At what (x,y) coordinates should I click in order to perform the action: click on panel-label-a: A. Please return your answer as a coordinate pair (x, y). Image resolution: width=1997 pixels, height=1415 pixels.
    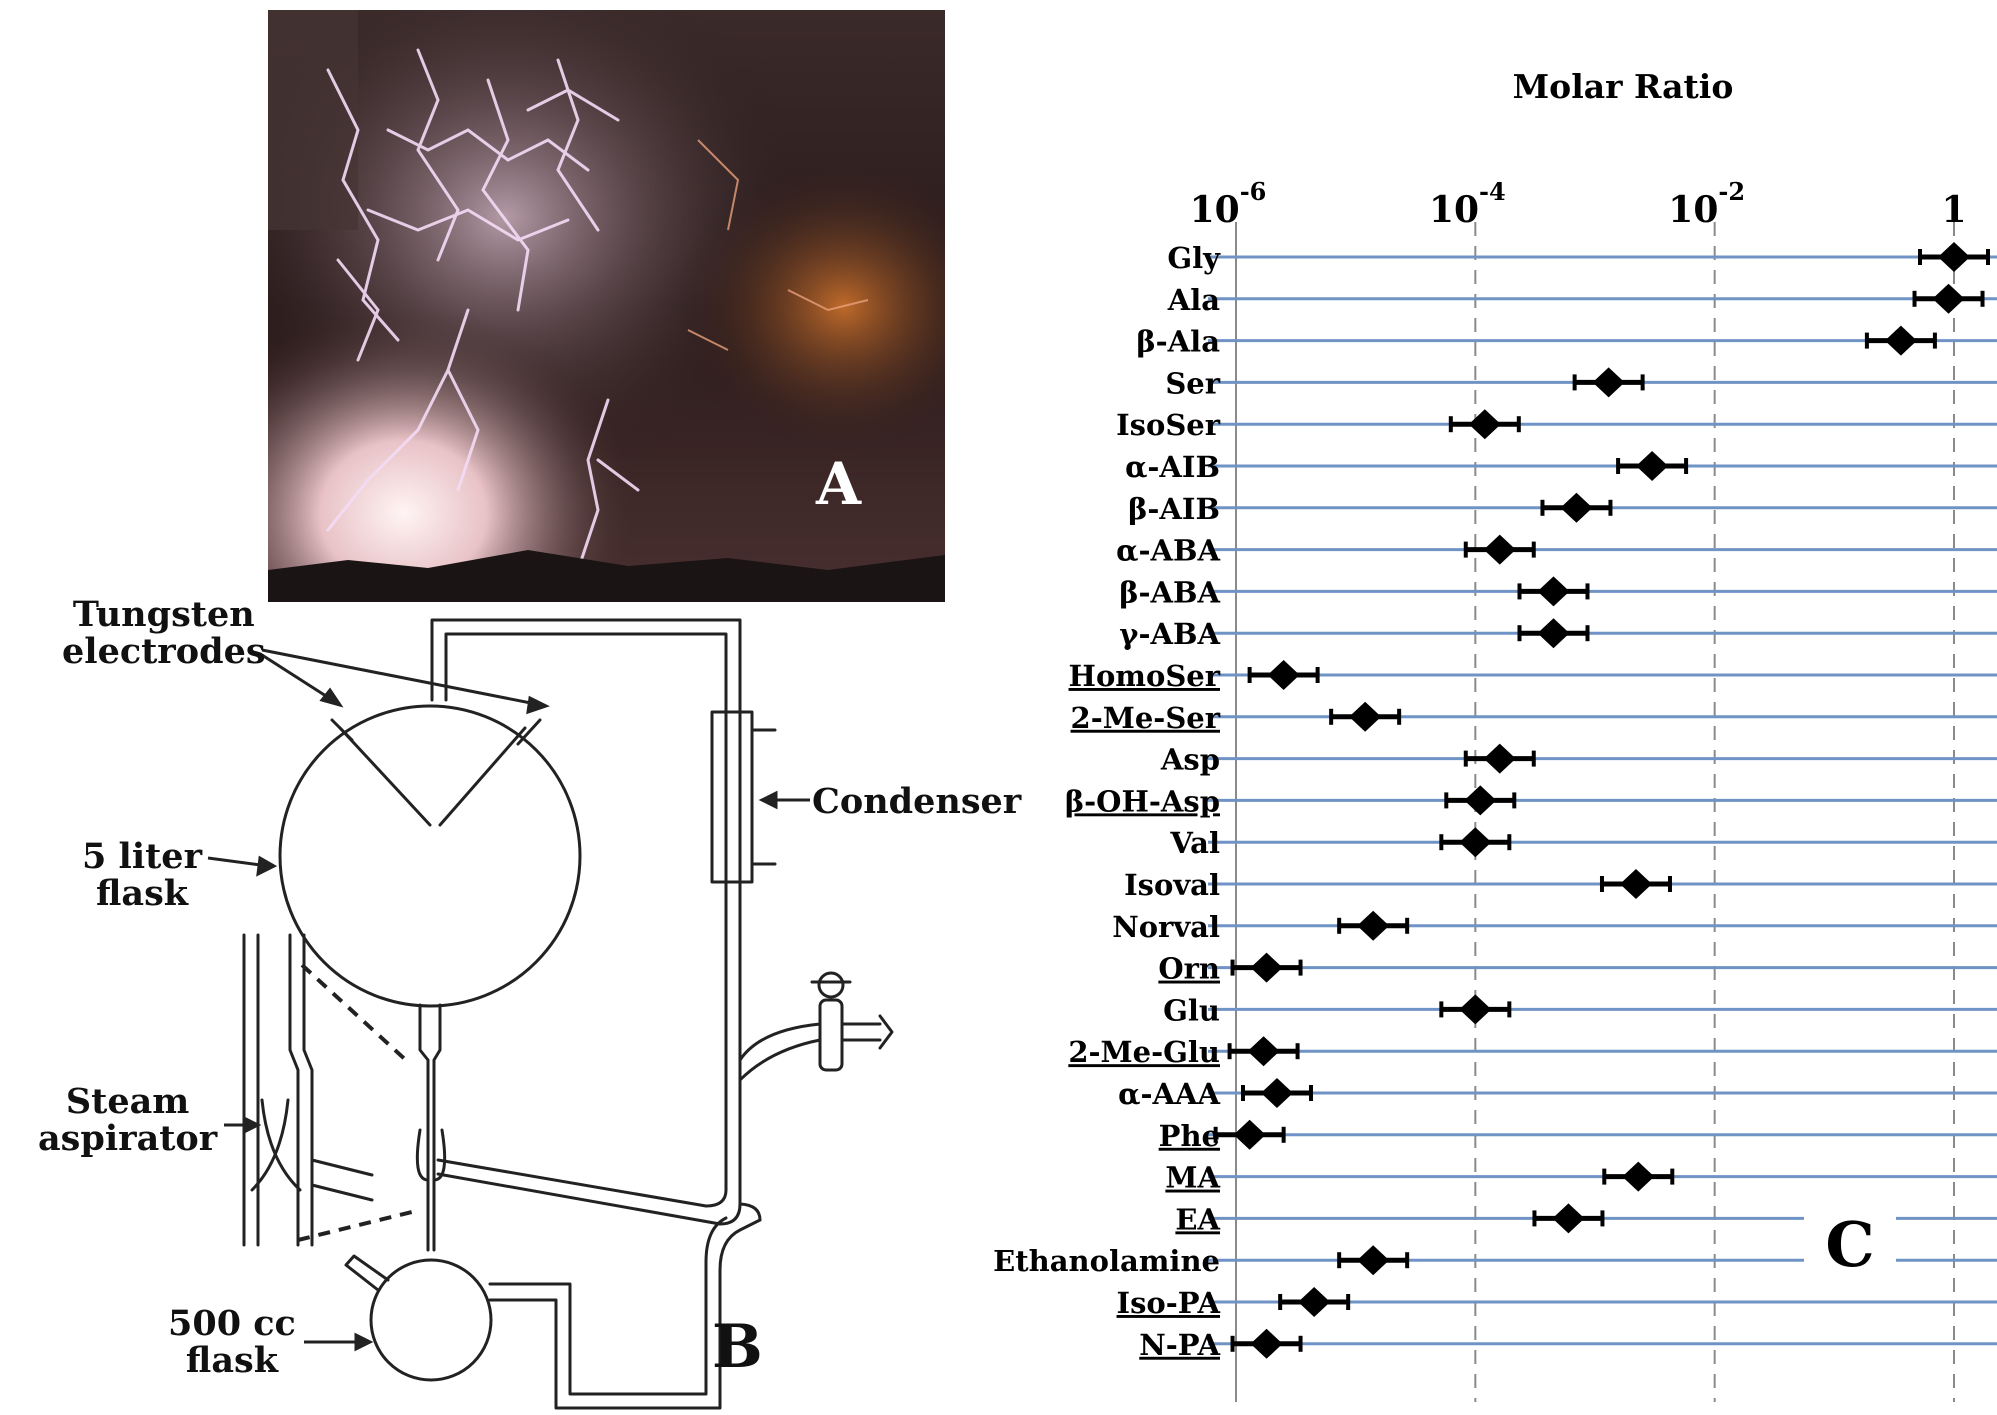
    Looking at the image, I should click on (839, 484).